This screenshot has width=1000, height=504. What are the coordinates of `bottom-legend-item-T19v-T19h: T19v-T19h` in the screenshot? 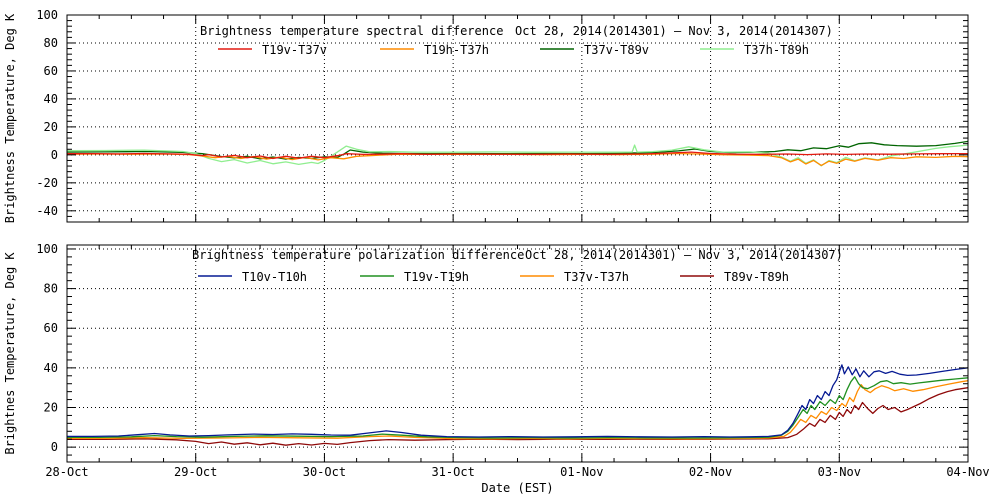 It's located at (414, 277).